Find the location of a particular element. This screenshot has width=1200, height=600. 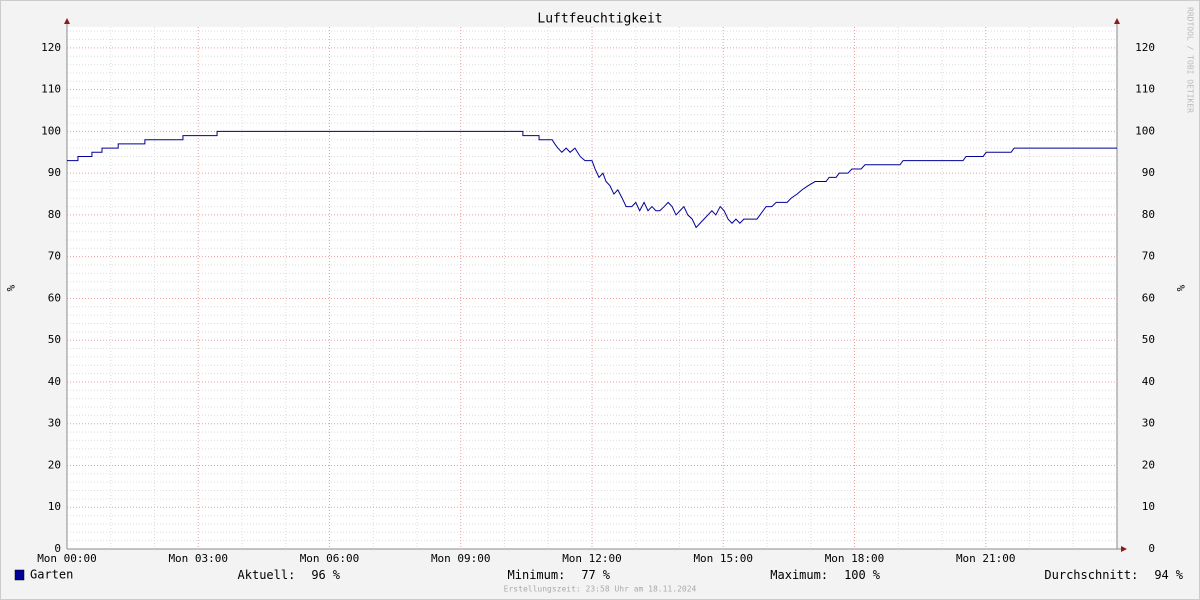

y2-tick-label: 0 is located at coordinates (1151, 548).